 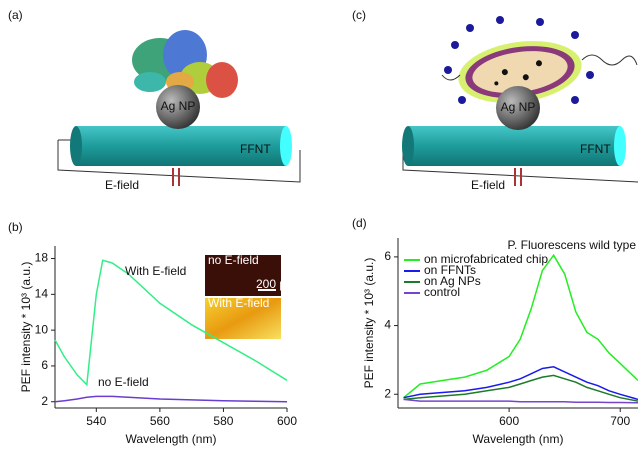 I want to click on legend-label: on FFNTs, so click(x=450, y=270).